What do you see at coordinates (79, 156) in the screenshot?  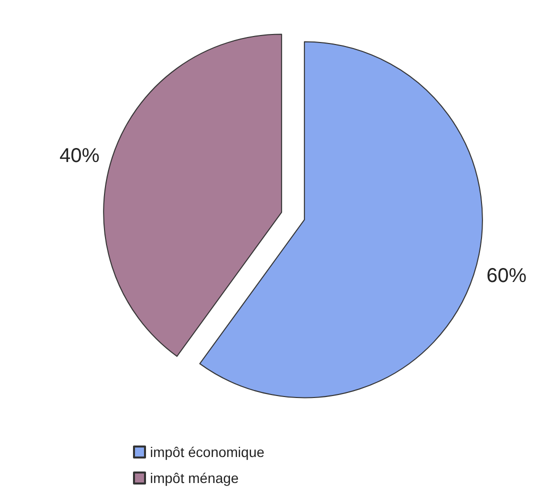 I see `data-label: 40%` at bounding box center [79, 156].